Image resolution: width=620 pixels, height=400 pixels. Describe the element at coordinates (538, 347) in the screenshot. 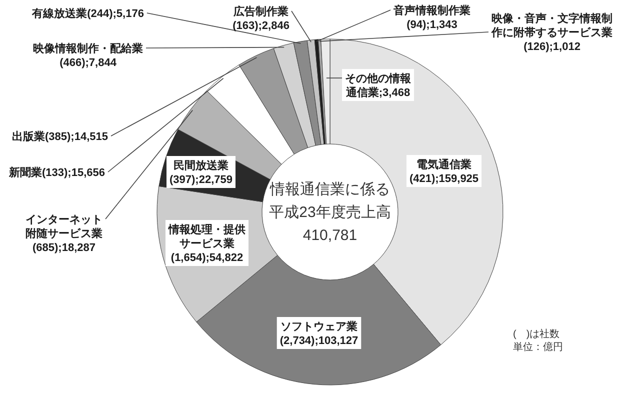

I see `text: 単位：億円` at that location.